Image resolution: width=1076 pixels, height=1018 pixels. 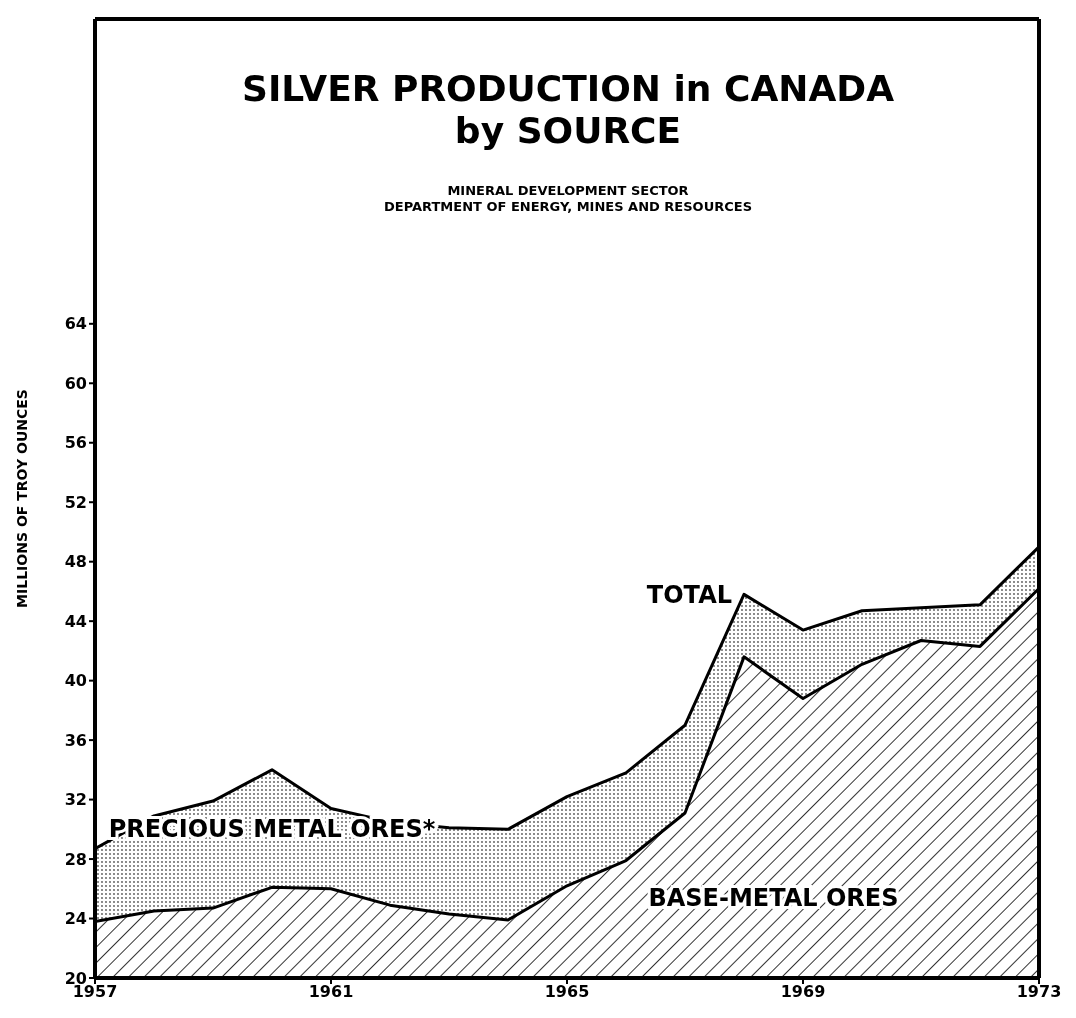 I want to click on y-tick-label: 32, so click(x=75, y=800).